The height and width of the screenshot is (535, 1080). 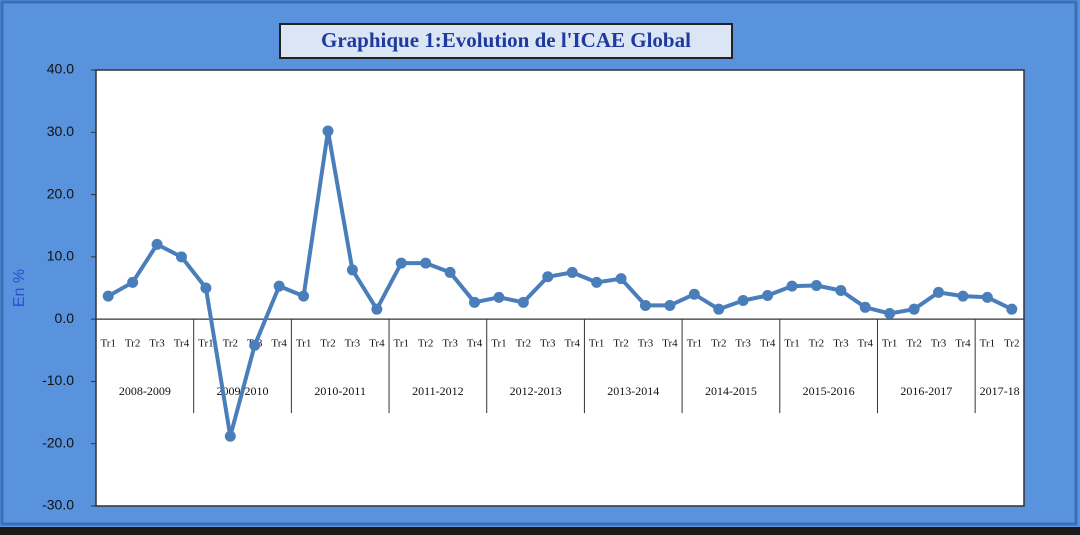 What do you see at coordinates (1000, 391) in the screenshot?
I see `x-group-label: 2017-18` at bounding box center [1000, 391].